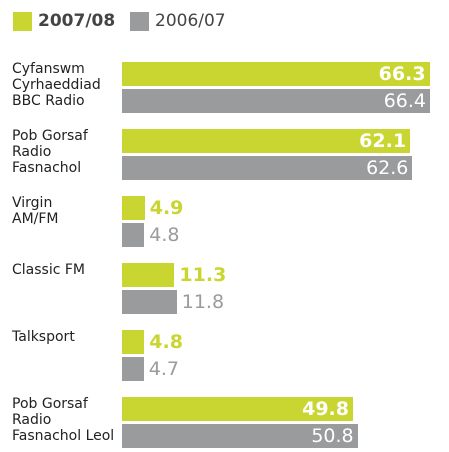 The image size is (449, 452). Describe the element at coordinates (56, 85) in the screenshot. I see `category-label: Cyfanswm Cyrhaeddiad BBC Radio` at that location.